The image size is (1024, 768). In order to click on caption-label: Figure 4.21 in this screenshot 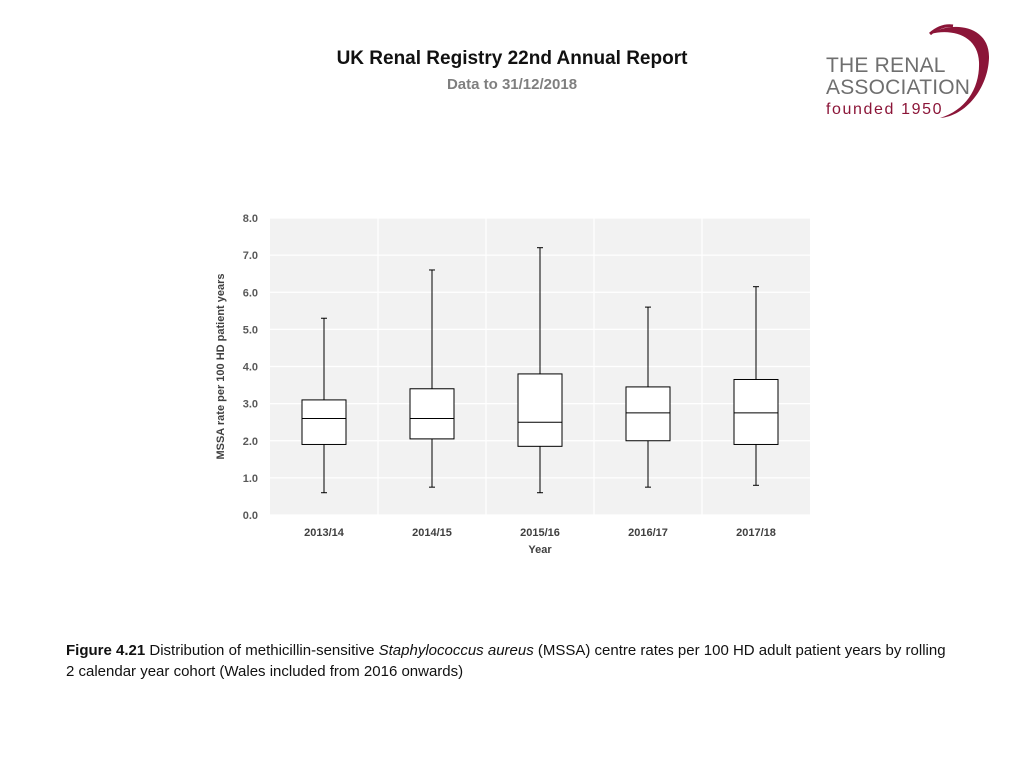, I will do `click(106, 650)`.